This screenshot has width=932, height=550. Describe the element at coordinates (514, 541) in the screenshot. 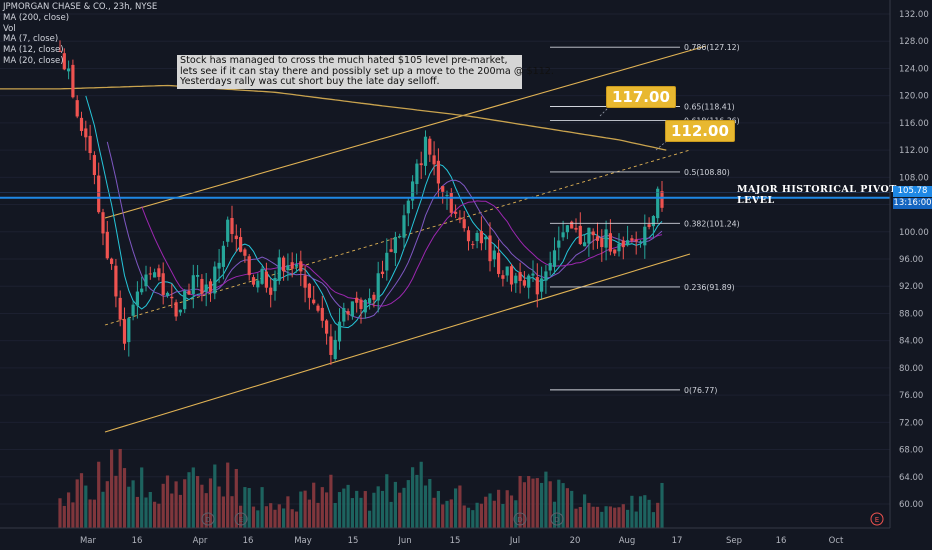

I see `time-tick-label: Jul` at that location.